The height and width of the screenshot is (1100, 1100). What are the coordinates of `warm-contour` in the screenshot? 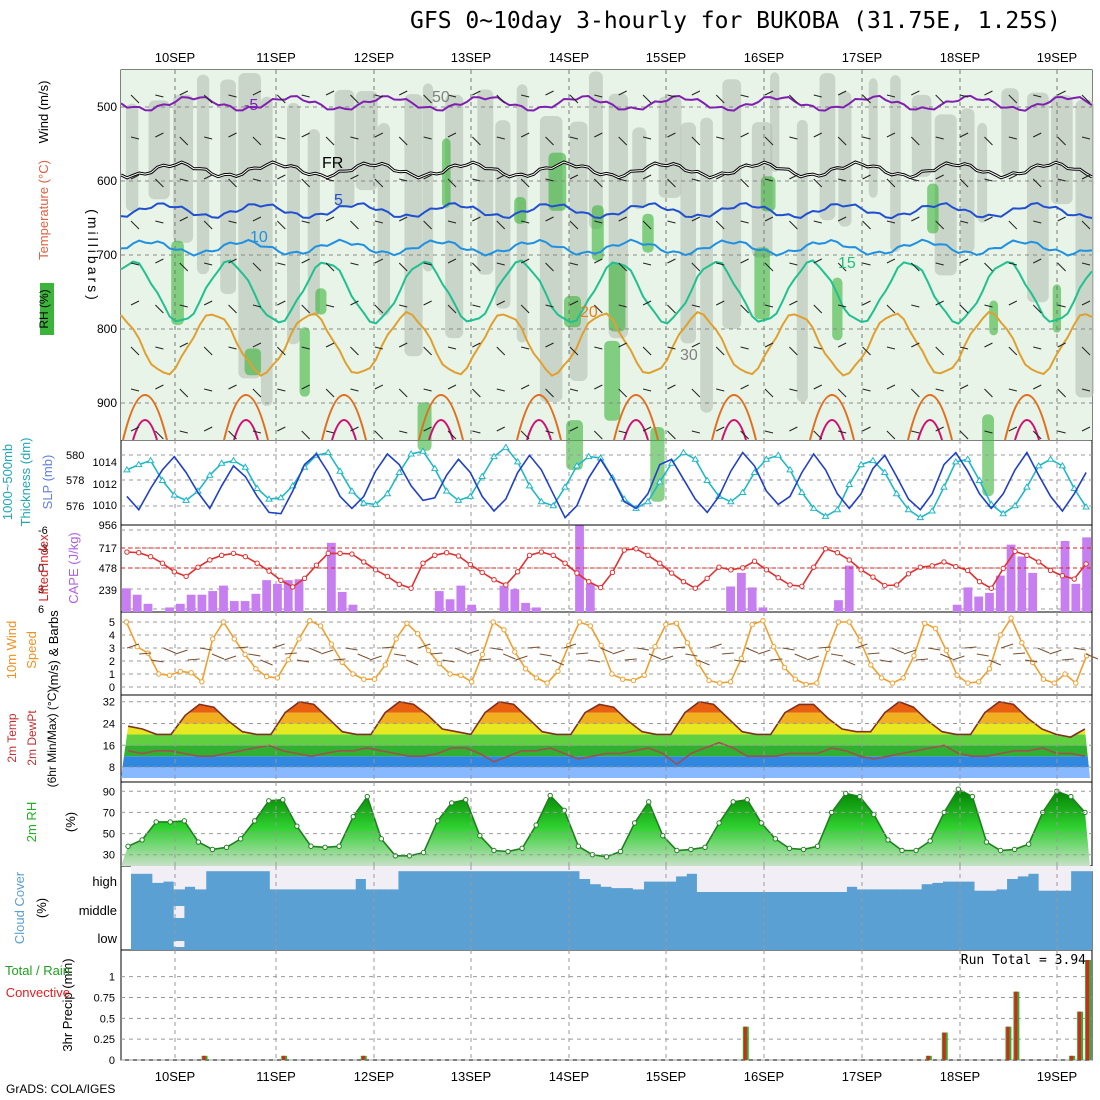 It's located at (930, 417).